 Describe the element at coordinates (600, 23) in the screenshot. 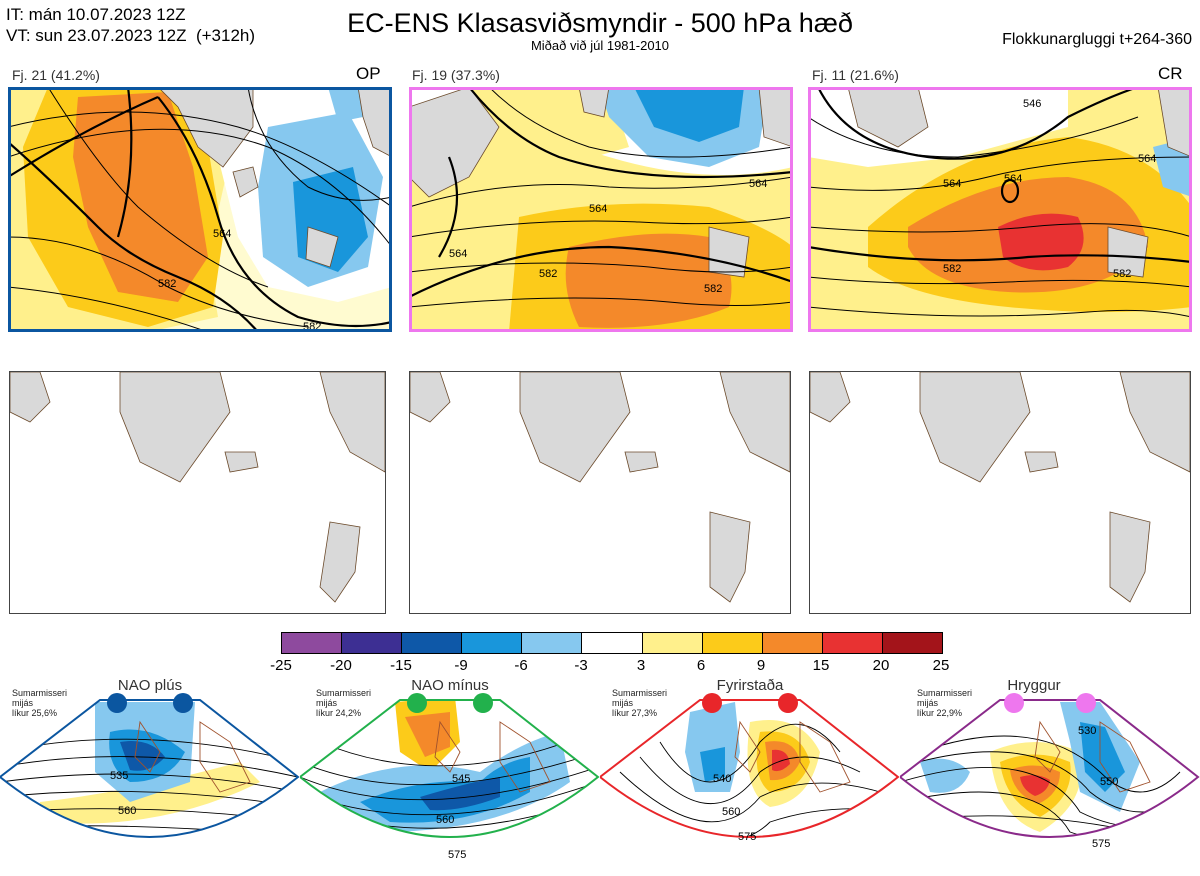

I see `page-title: EC-ENS Klasasviðsmyndir - 500 hPa hæð` at that location.